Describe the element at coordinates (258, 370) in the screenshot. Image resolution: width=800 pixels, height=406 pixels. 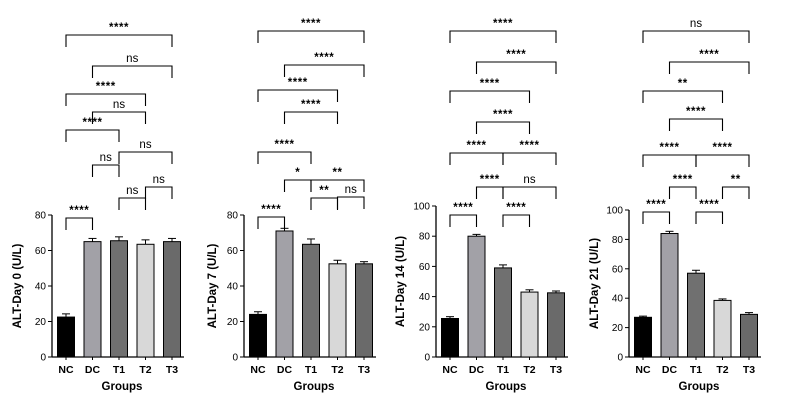
I see `category-label: NC` at that location.